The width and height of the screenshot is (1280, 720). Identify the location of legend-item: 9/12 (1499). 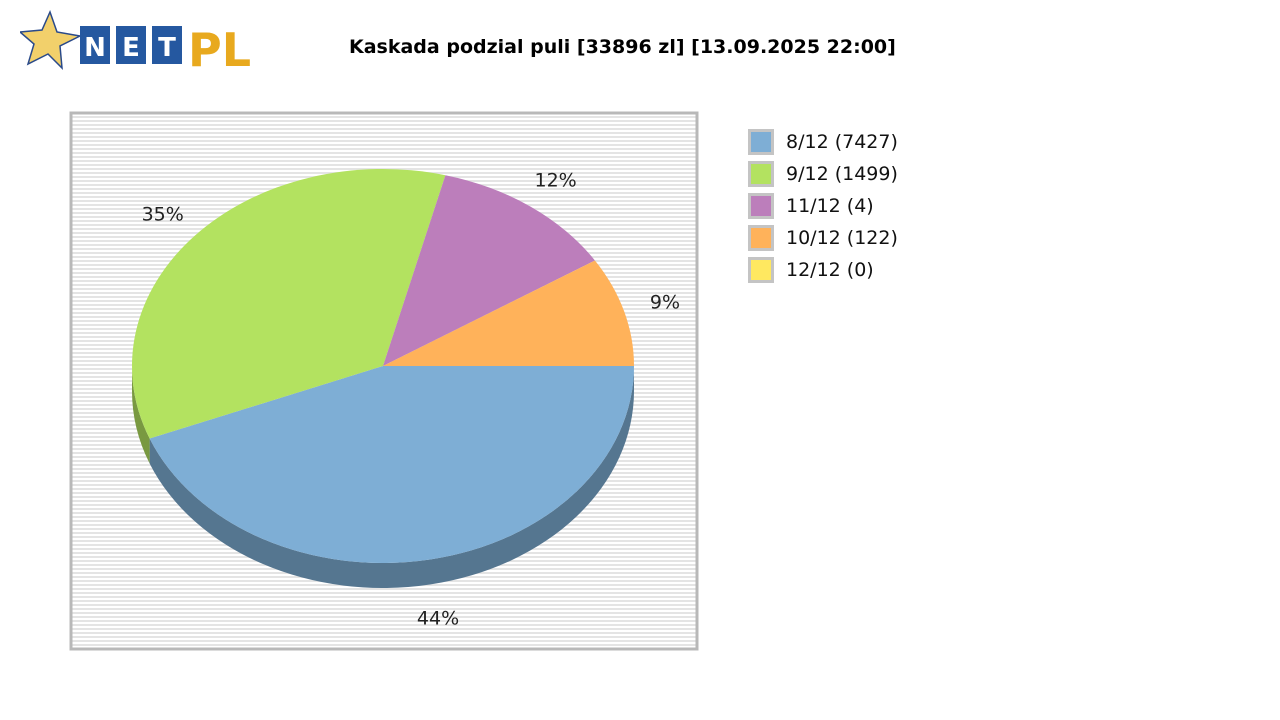
(823, 174).